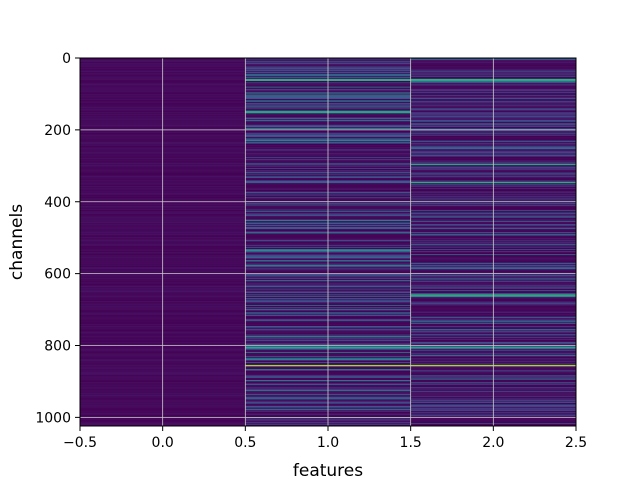 This screenshot has width=640, height=480. Describe the element at coordinates (57, 347) in the screenshot. I see `y-tick-label: 800` at that location.